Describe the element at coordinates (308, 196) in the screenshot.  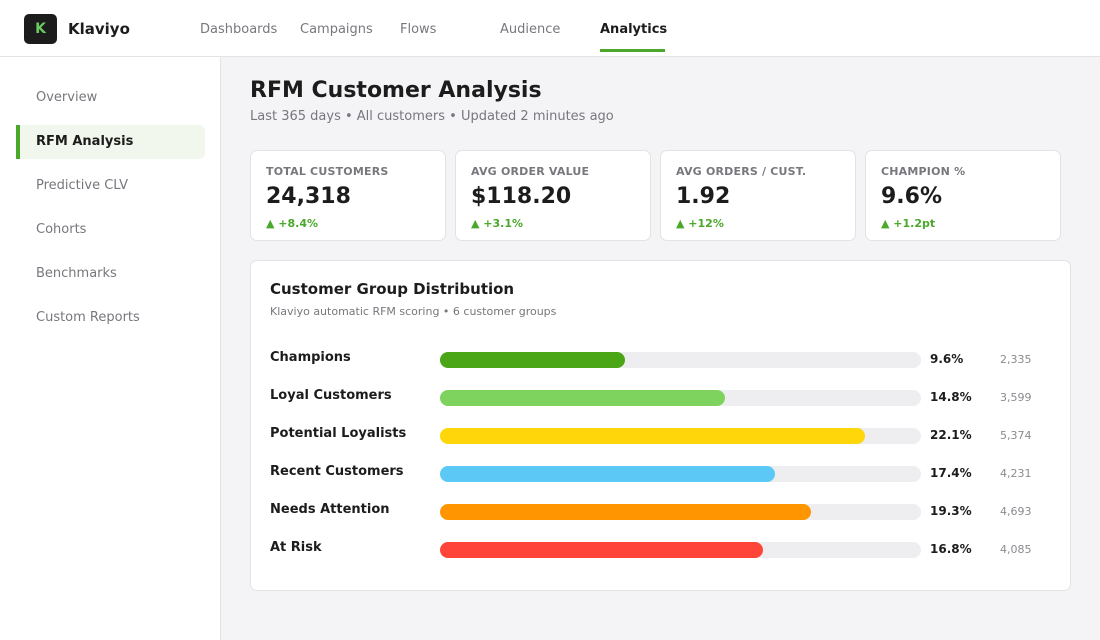
I see `kpi-value: 24,318` at that location.